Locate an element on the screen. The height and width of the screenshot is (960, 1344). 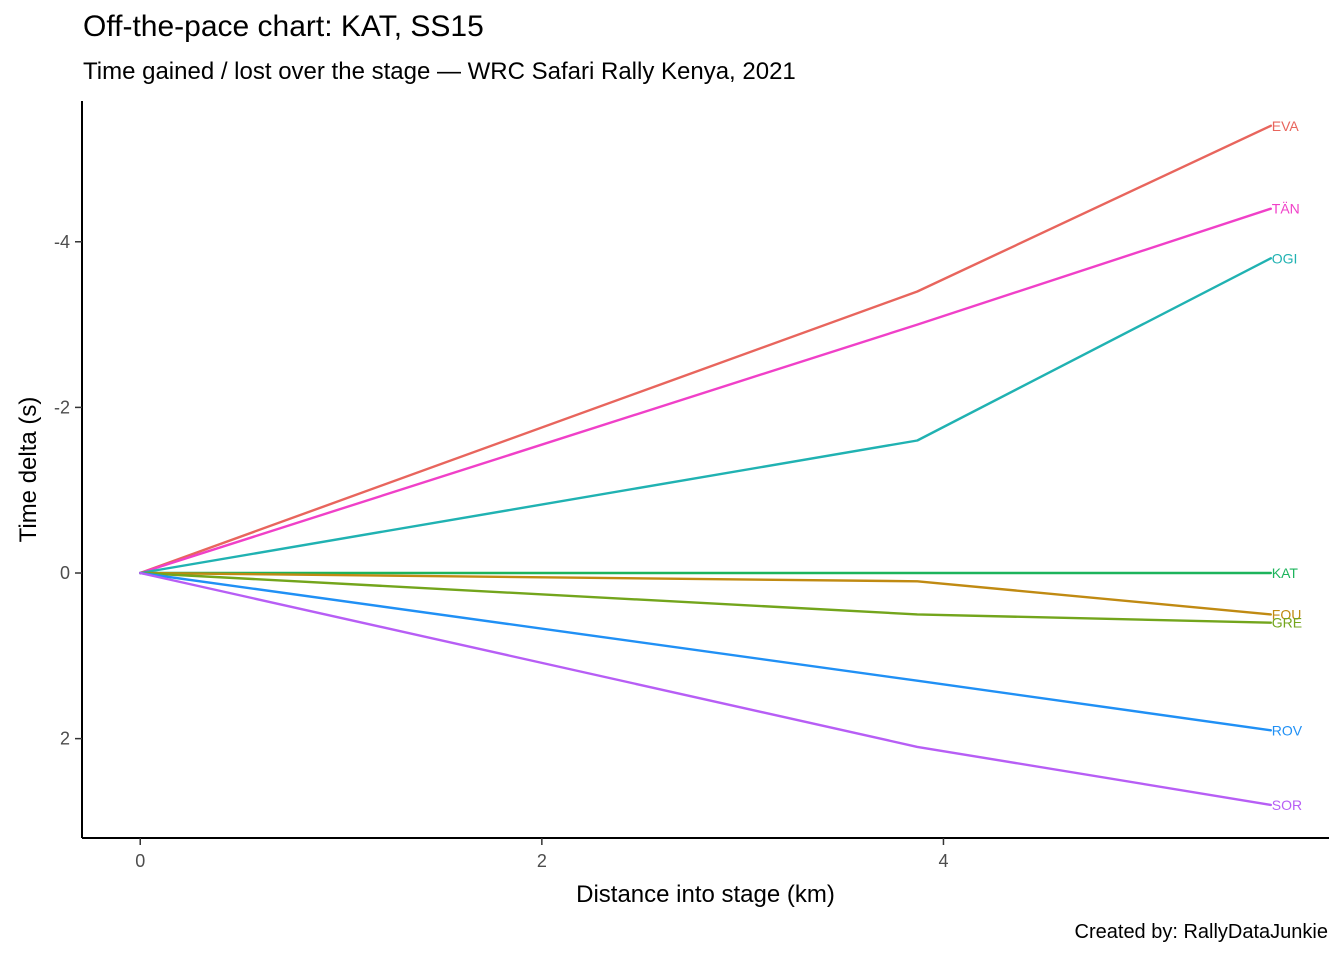
y-tick-label: -4 is located at coordinates (62, 242).